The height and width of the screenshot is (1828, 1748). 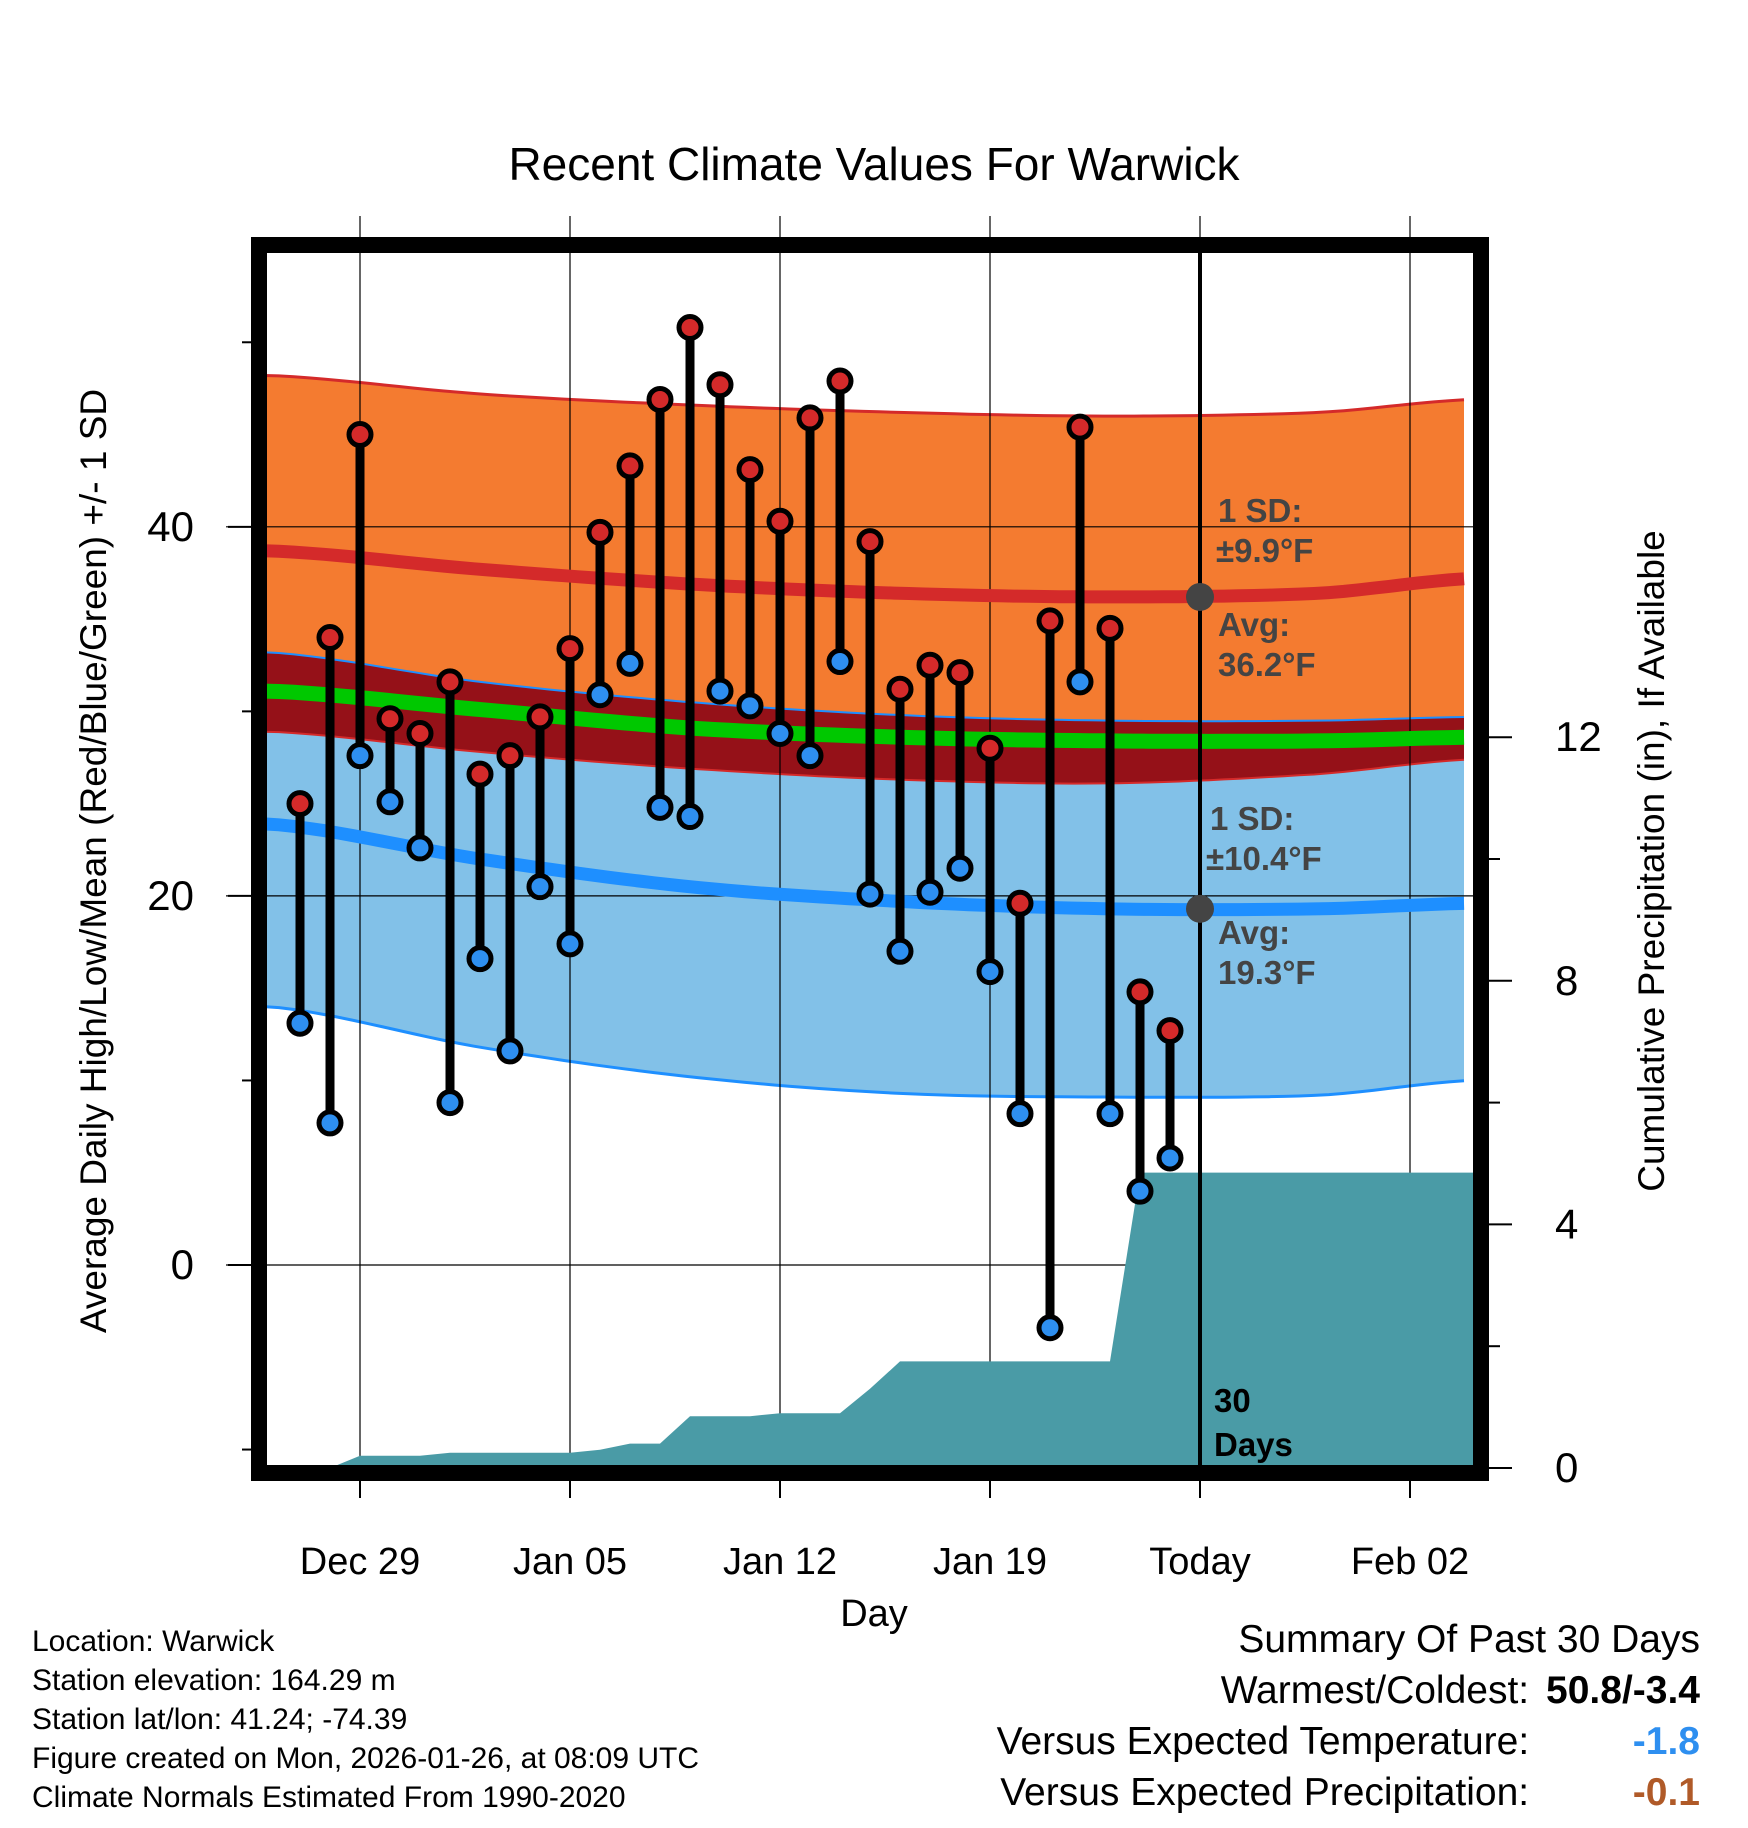 I want to click on today-low-normal-marker, so click(x=1200, y=908).